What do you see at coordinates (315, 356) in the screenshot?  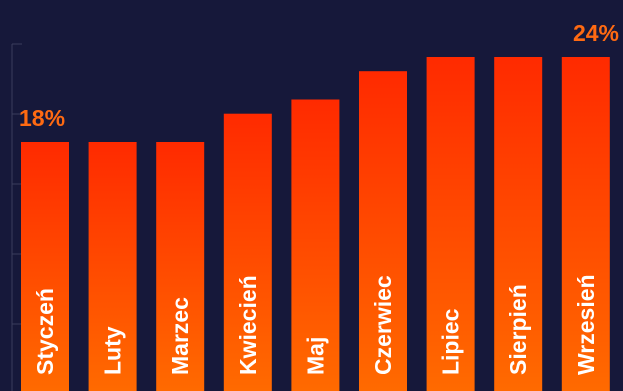 I see `category-label-4: Maj` at bounding box center [315, 356].